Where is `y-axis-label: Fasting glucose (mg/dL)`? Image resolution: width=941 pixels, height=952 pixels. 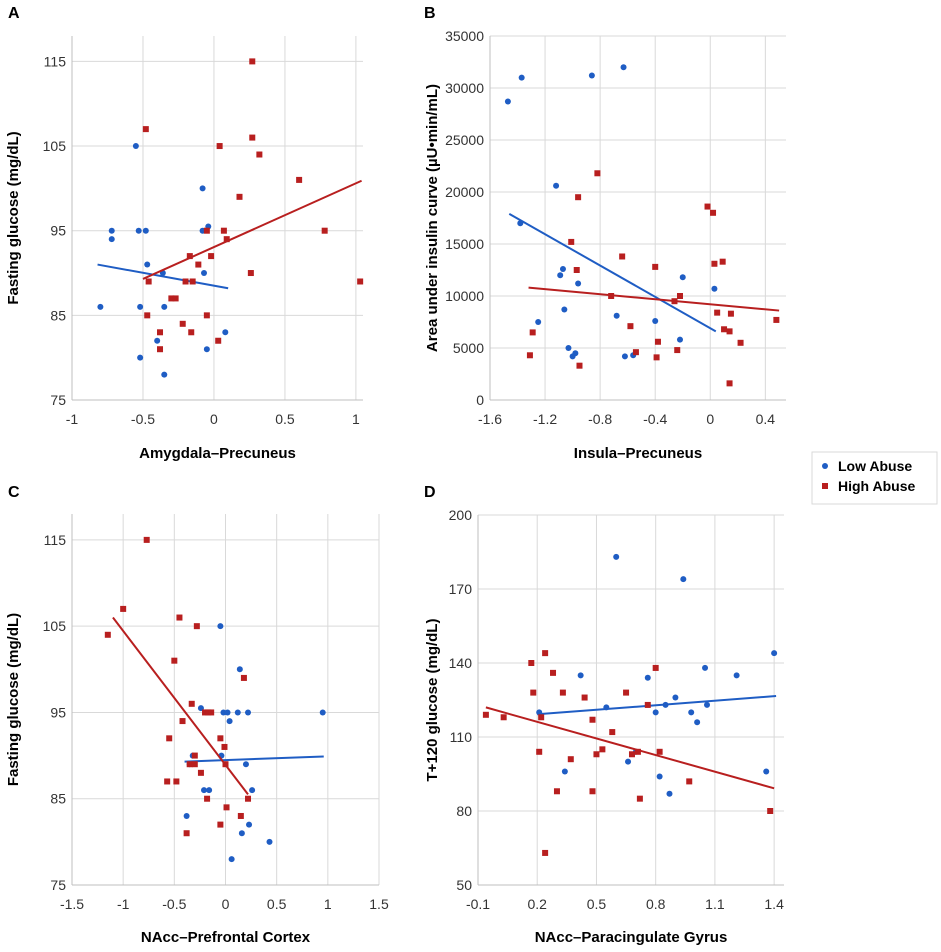
y-axis-label: Fasting glucose (mg/dL) is located at coordinates (13, 699).